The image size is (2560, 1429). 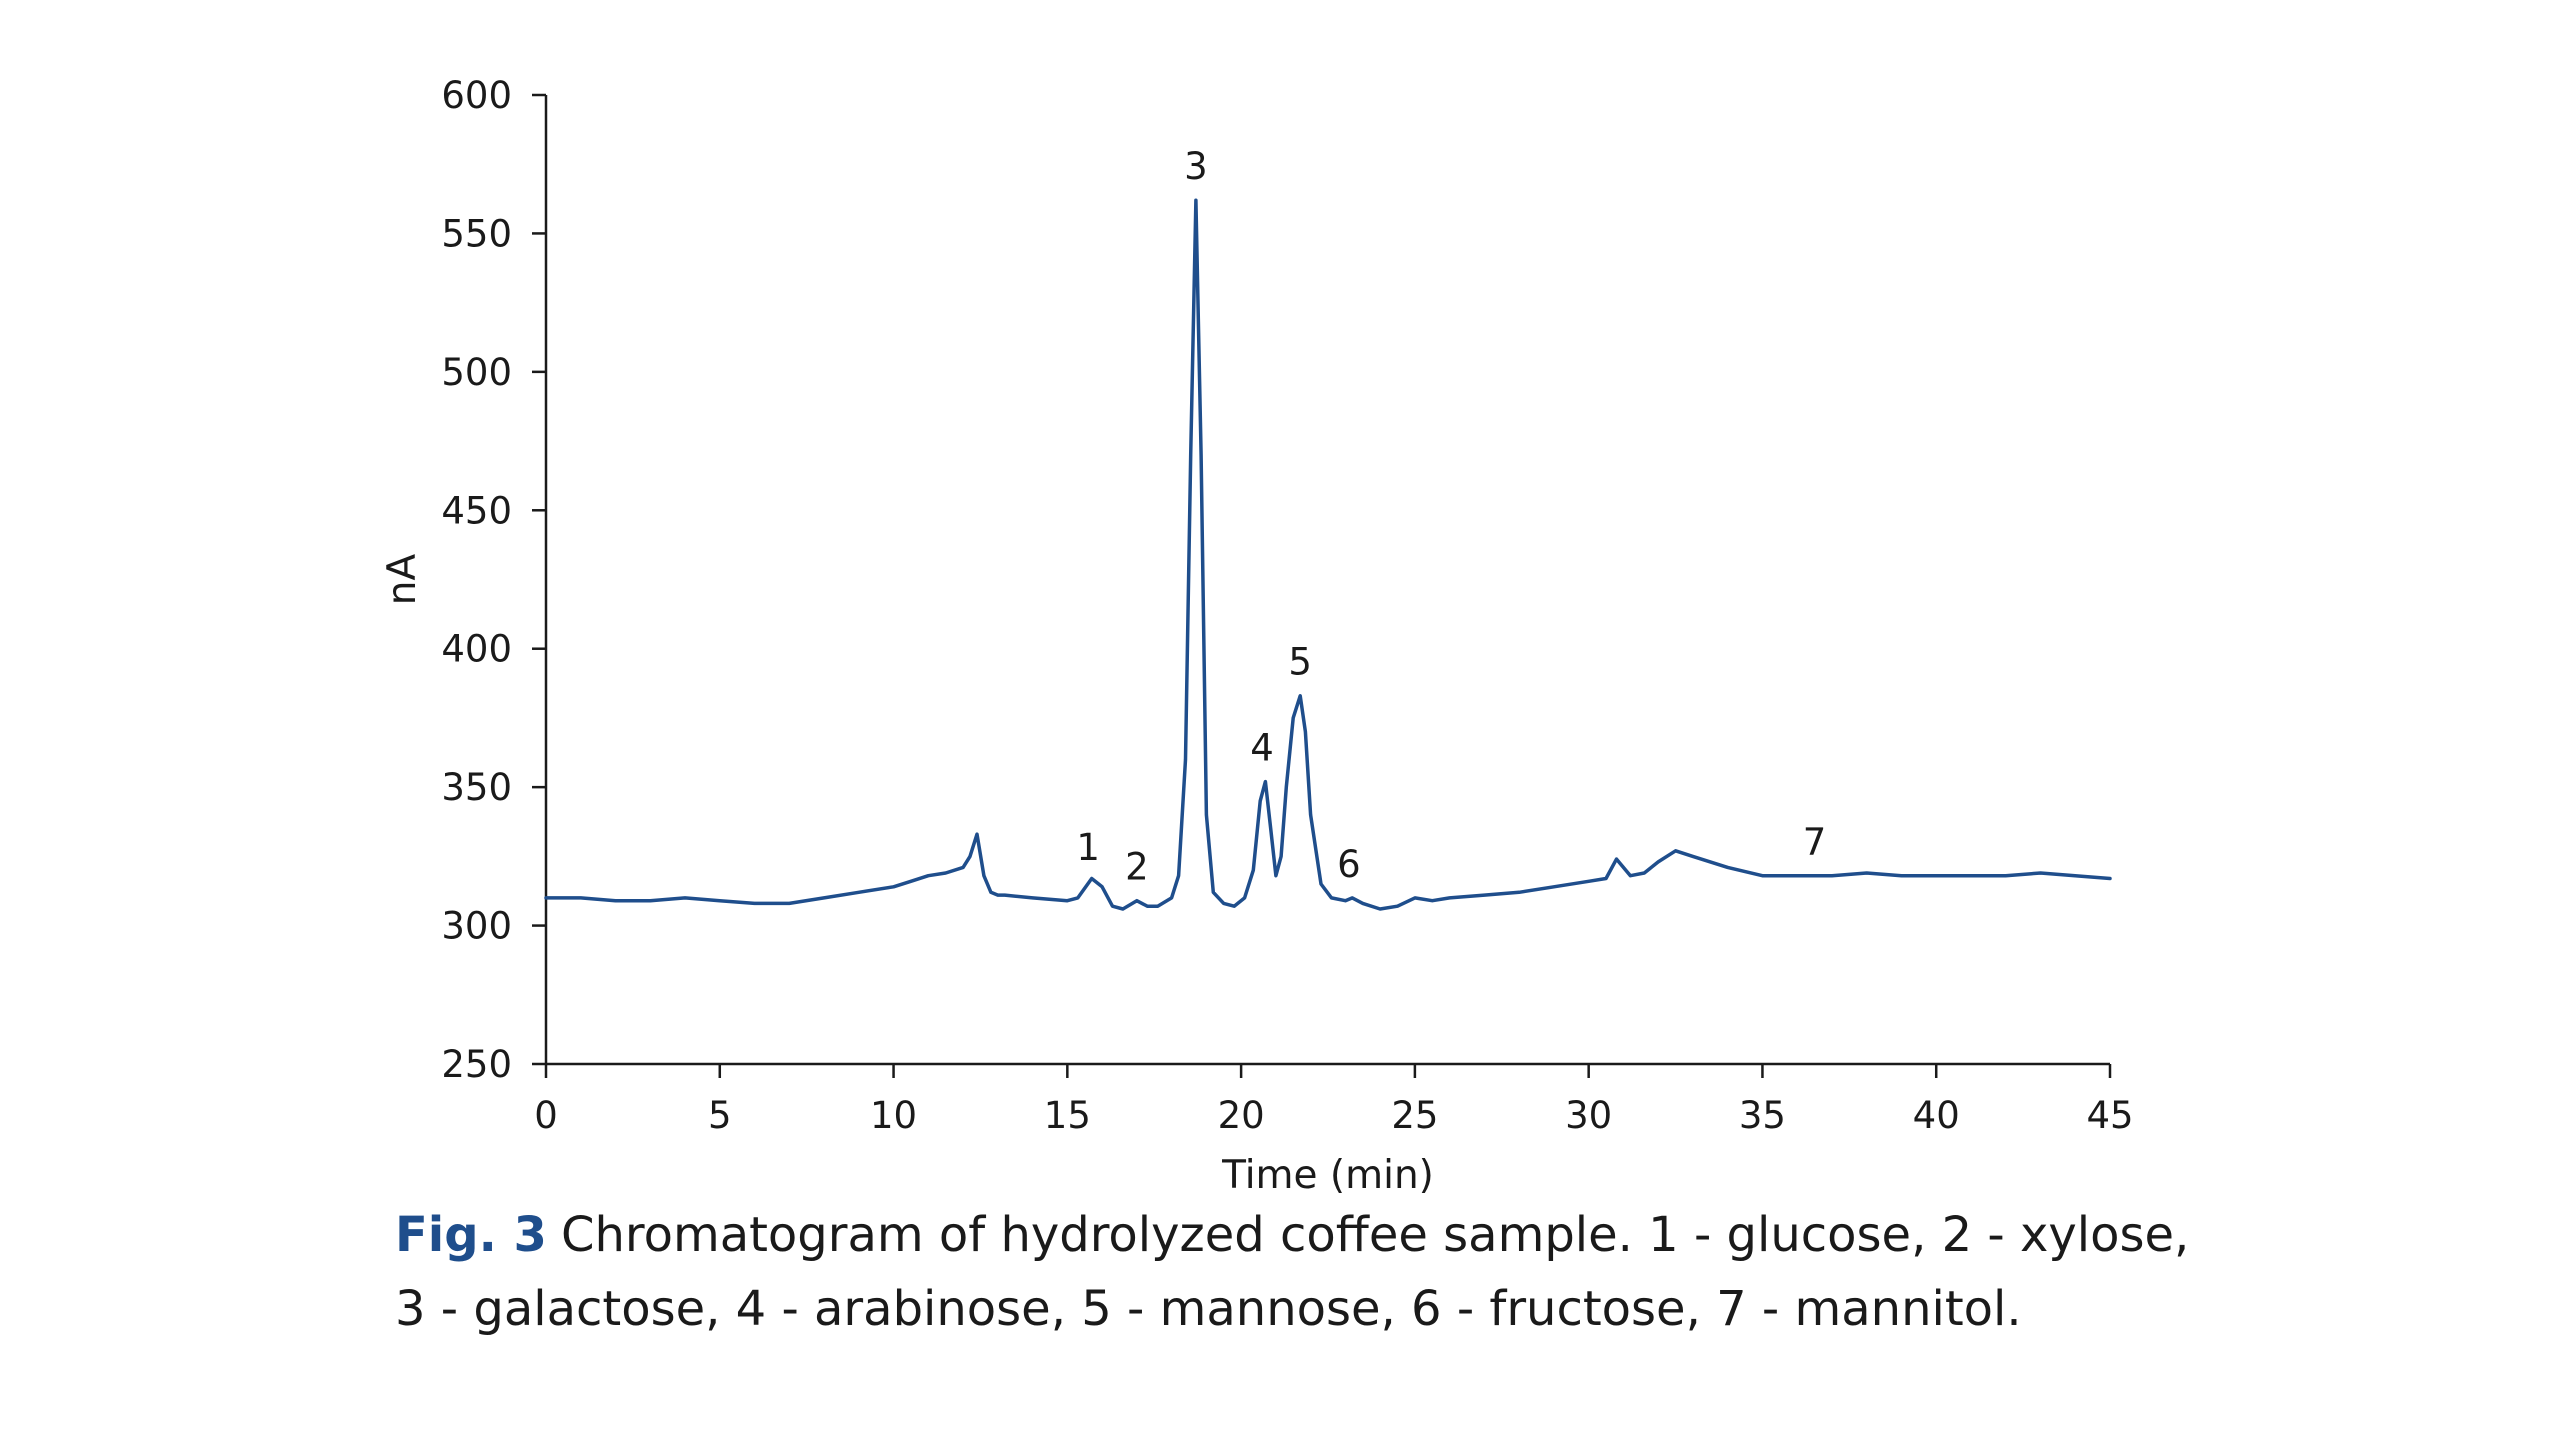 What do you see at coordinates (476, 1064) in the screenshot?
I see `y-tick-label: 250` at bounding box center [476, 1064].